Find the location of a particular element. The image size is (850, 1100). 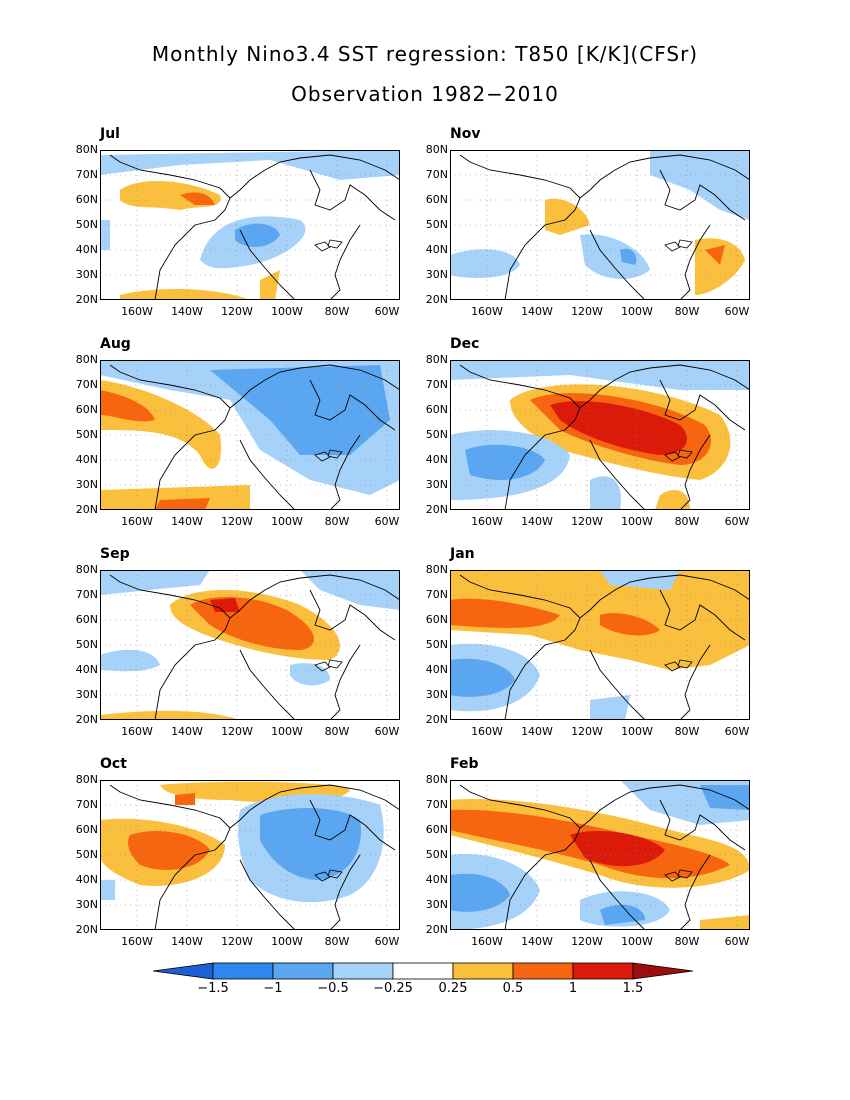

panel-month-label: Aug is located at coordinates (115, 344).